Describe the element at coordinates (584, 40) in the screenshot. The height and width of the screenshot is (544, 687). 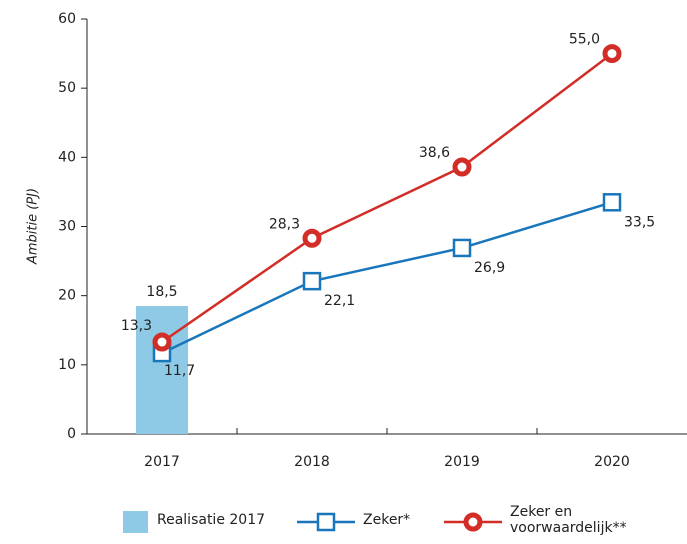
I see `data-label: 55,0` at that location.